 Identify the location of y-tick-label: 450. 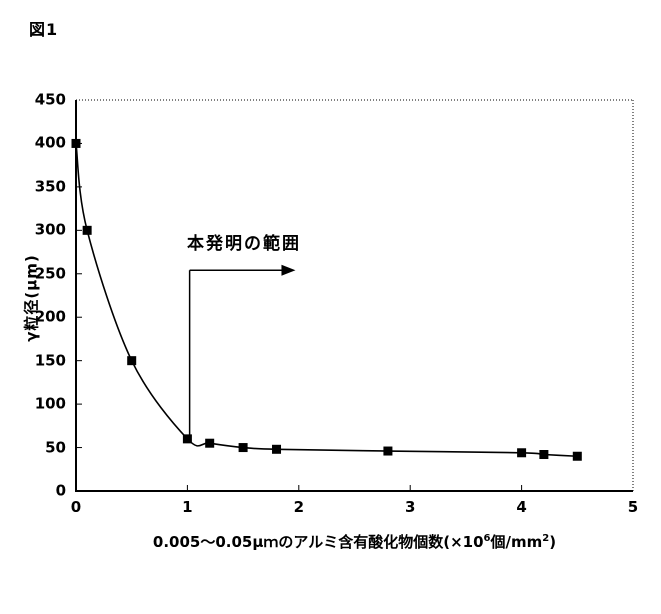
(50, 99).